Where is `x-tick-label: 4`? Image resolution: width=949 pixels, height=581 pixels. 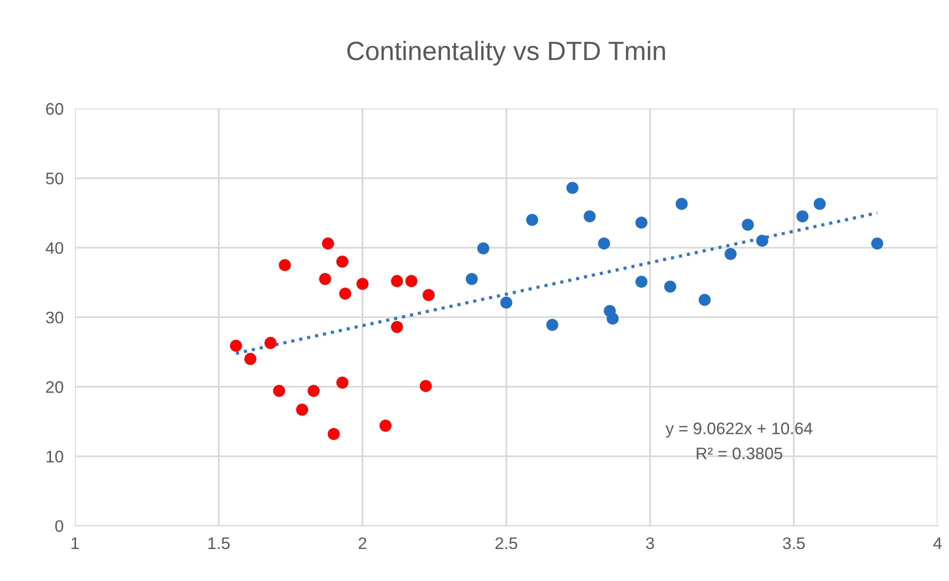 x-tick-label: 4 is located at coordinates (937, 543).